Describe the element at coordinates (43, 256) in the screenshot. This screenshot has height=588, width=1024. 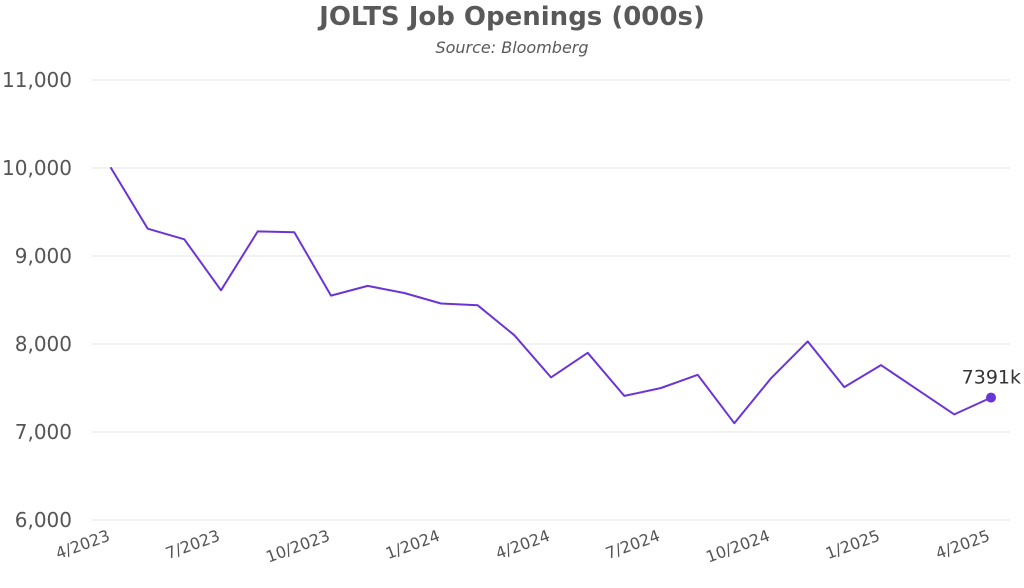
I see `y-tick-label: 9,000` at that location.